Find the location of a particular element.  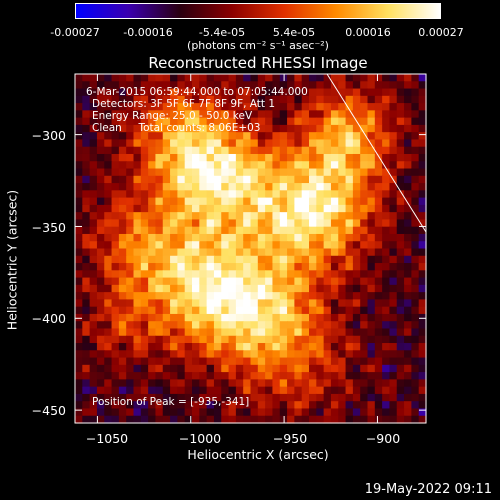

limb-line is located at coordinates (376, 153).